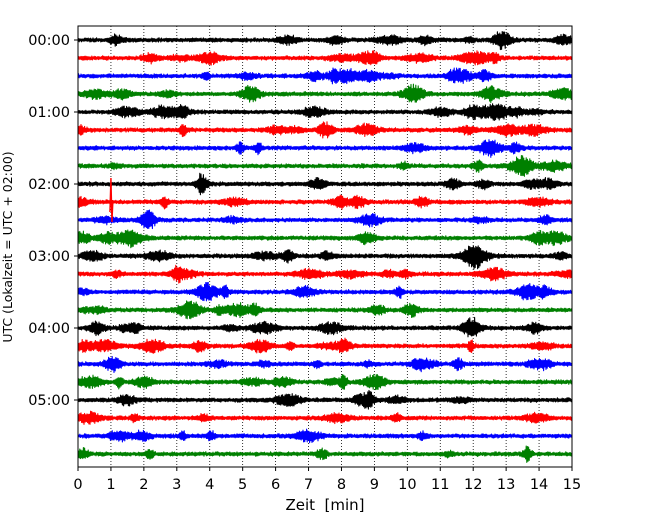  What do you see at coordinates (242, 485) in the screenshot?
I see `x-tick-label: 5` at bounding box center [242, 485].